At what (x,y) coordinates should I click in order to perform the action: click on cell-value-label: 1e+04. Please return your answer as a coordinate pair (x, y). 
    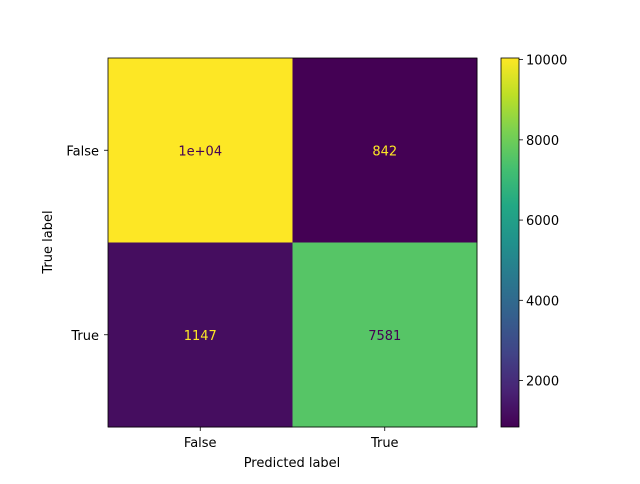
    Looking at the image, I should click on (200, 151).